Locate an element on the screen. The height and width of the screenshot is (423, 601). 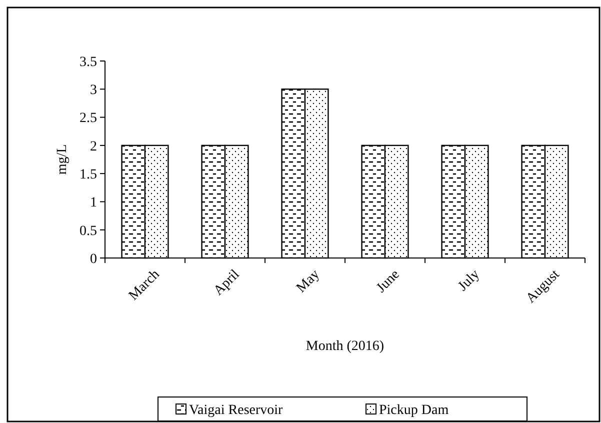
legend-label: Vaigai Reservoir is located at coordinates (236, 410).